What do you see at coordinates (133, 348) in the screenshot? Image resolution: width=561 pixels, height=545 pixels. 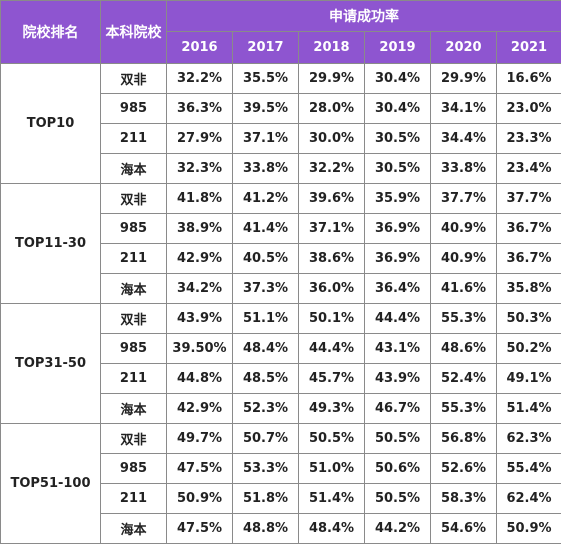 I see `school-type-cell: 985` at bounding box center [133, 348].